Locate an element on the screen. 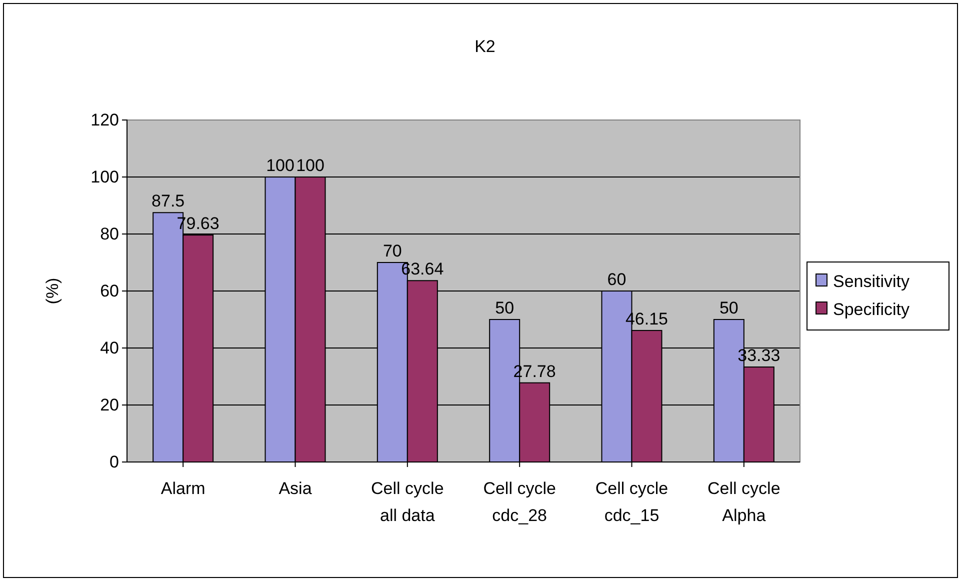  data-label: 70 is located at coordinates (392, 251).